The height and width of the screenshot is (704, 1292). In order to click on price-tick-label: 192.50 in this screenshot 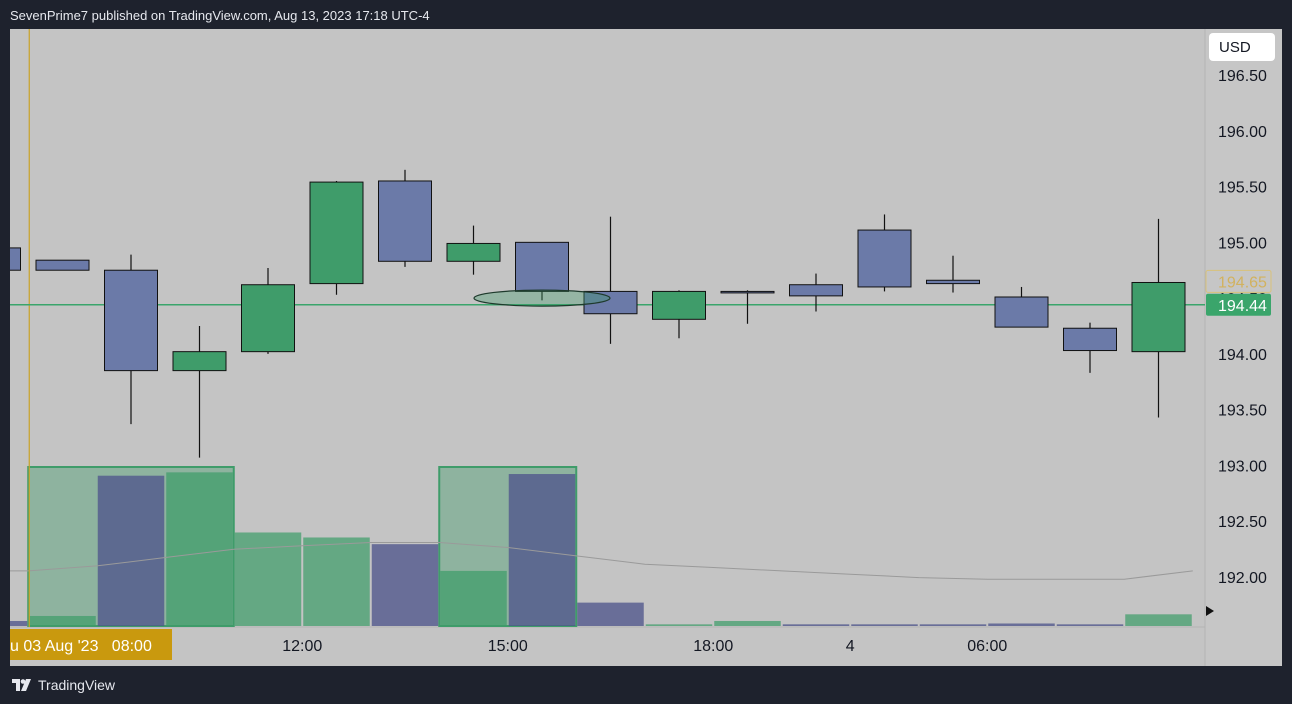, I will do `click(1242, 522)`.